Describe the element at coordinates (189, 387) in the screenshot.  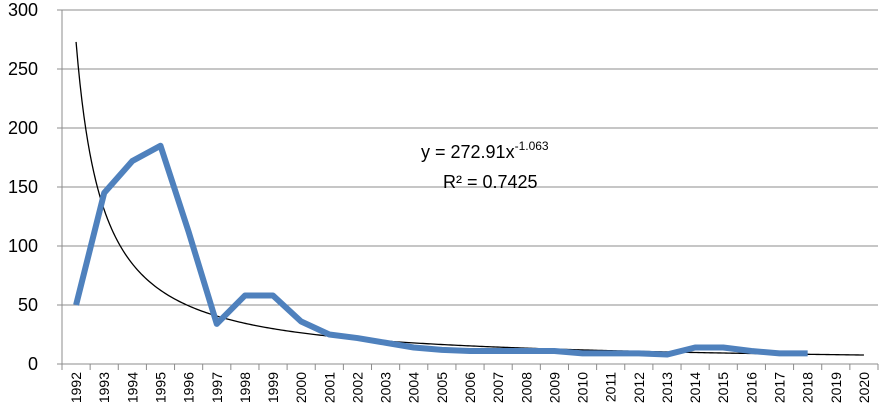
I see `x-tick-label: 1996` at that location.